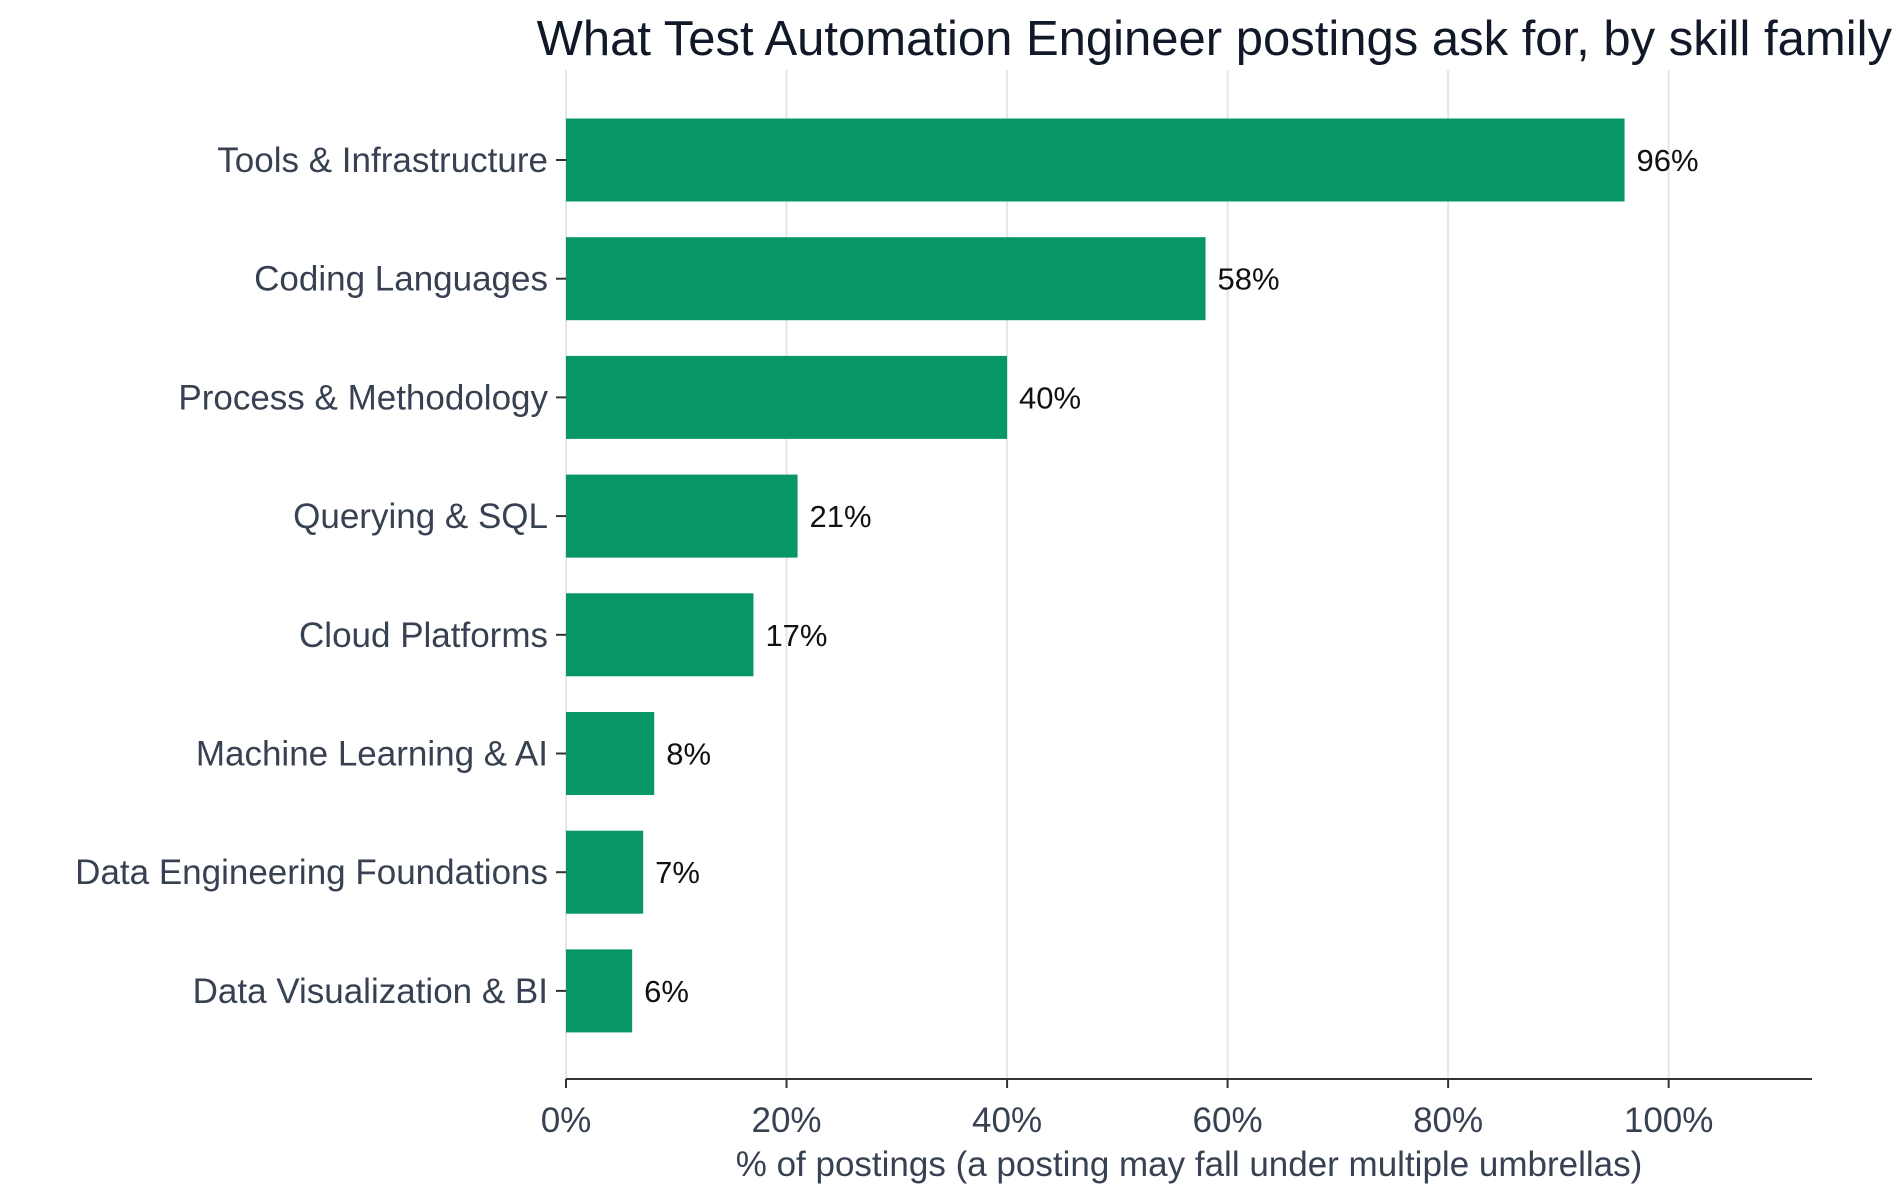  Describe the element at coordinates (666, 991) in the screenshot. I see `value-label: 6%` at that location.